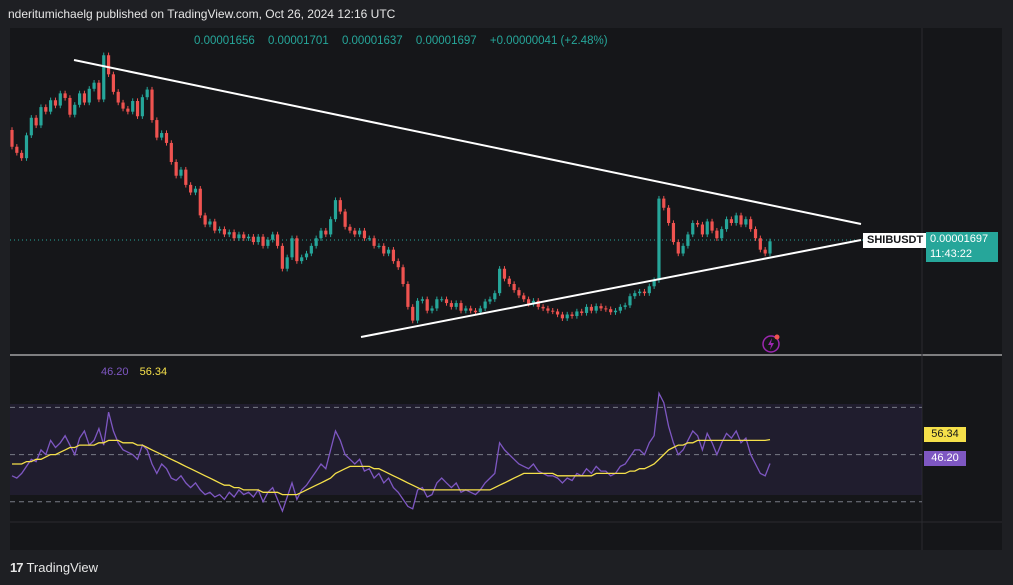 This screenshot has width=1013, height=585. I want to click on price-tag-countdown: 11:43:22, so click(951, 254).